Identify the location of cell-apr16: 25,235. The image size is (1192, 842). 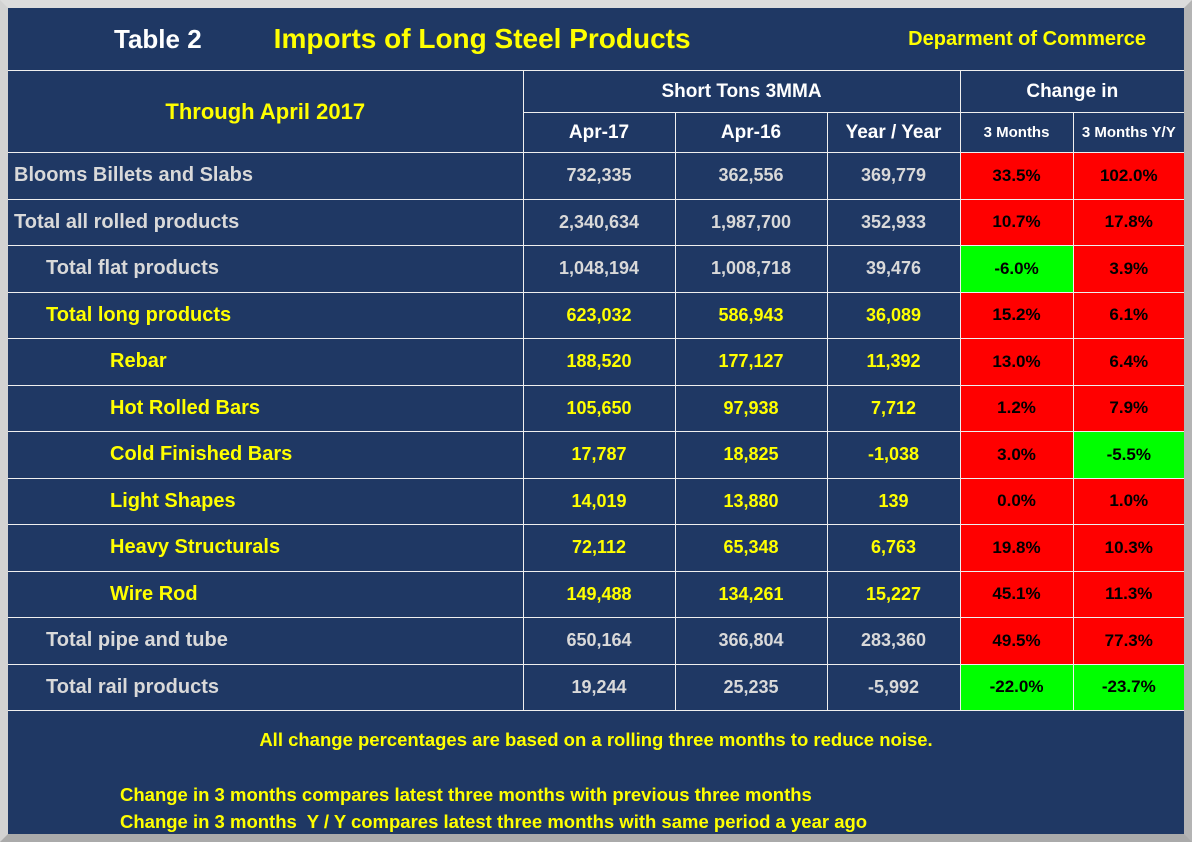
(751, 687).